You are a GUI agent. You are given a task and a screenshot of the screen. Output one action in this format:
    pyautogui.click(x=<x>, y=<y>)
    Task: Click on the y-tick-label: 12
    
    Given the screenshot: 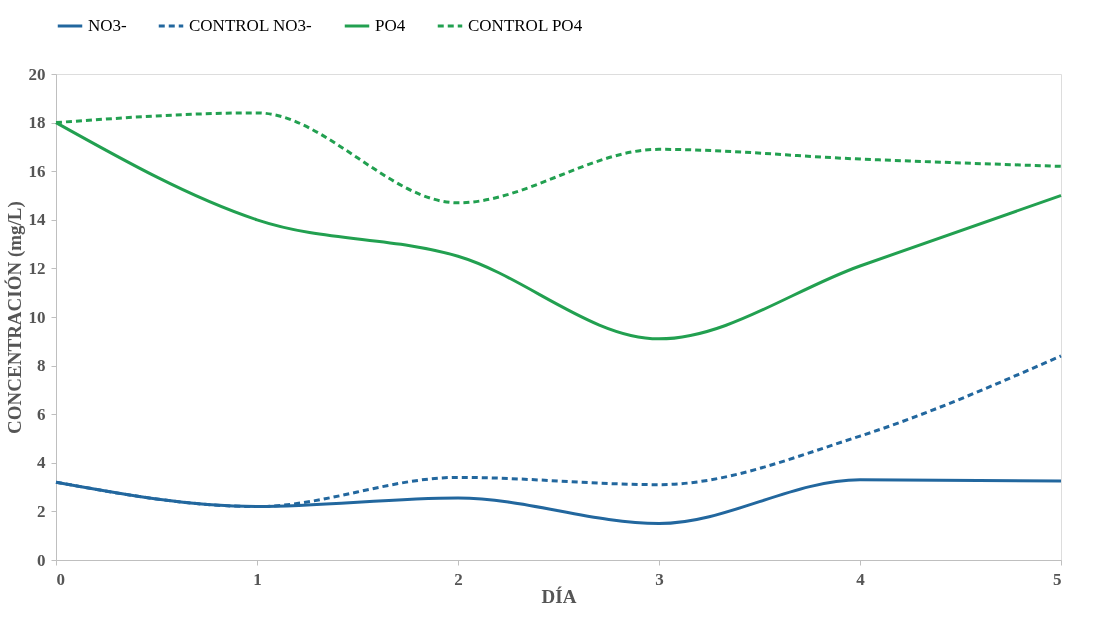 What is the action you would take?
    pyautogui.click(x=37, y=268)
    